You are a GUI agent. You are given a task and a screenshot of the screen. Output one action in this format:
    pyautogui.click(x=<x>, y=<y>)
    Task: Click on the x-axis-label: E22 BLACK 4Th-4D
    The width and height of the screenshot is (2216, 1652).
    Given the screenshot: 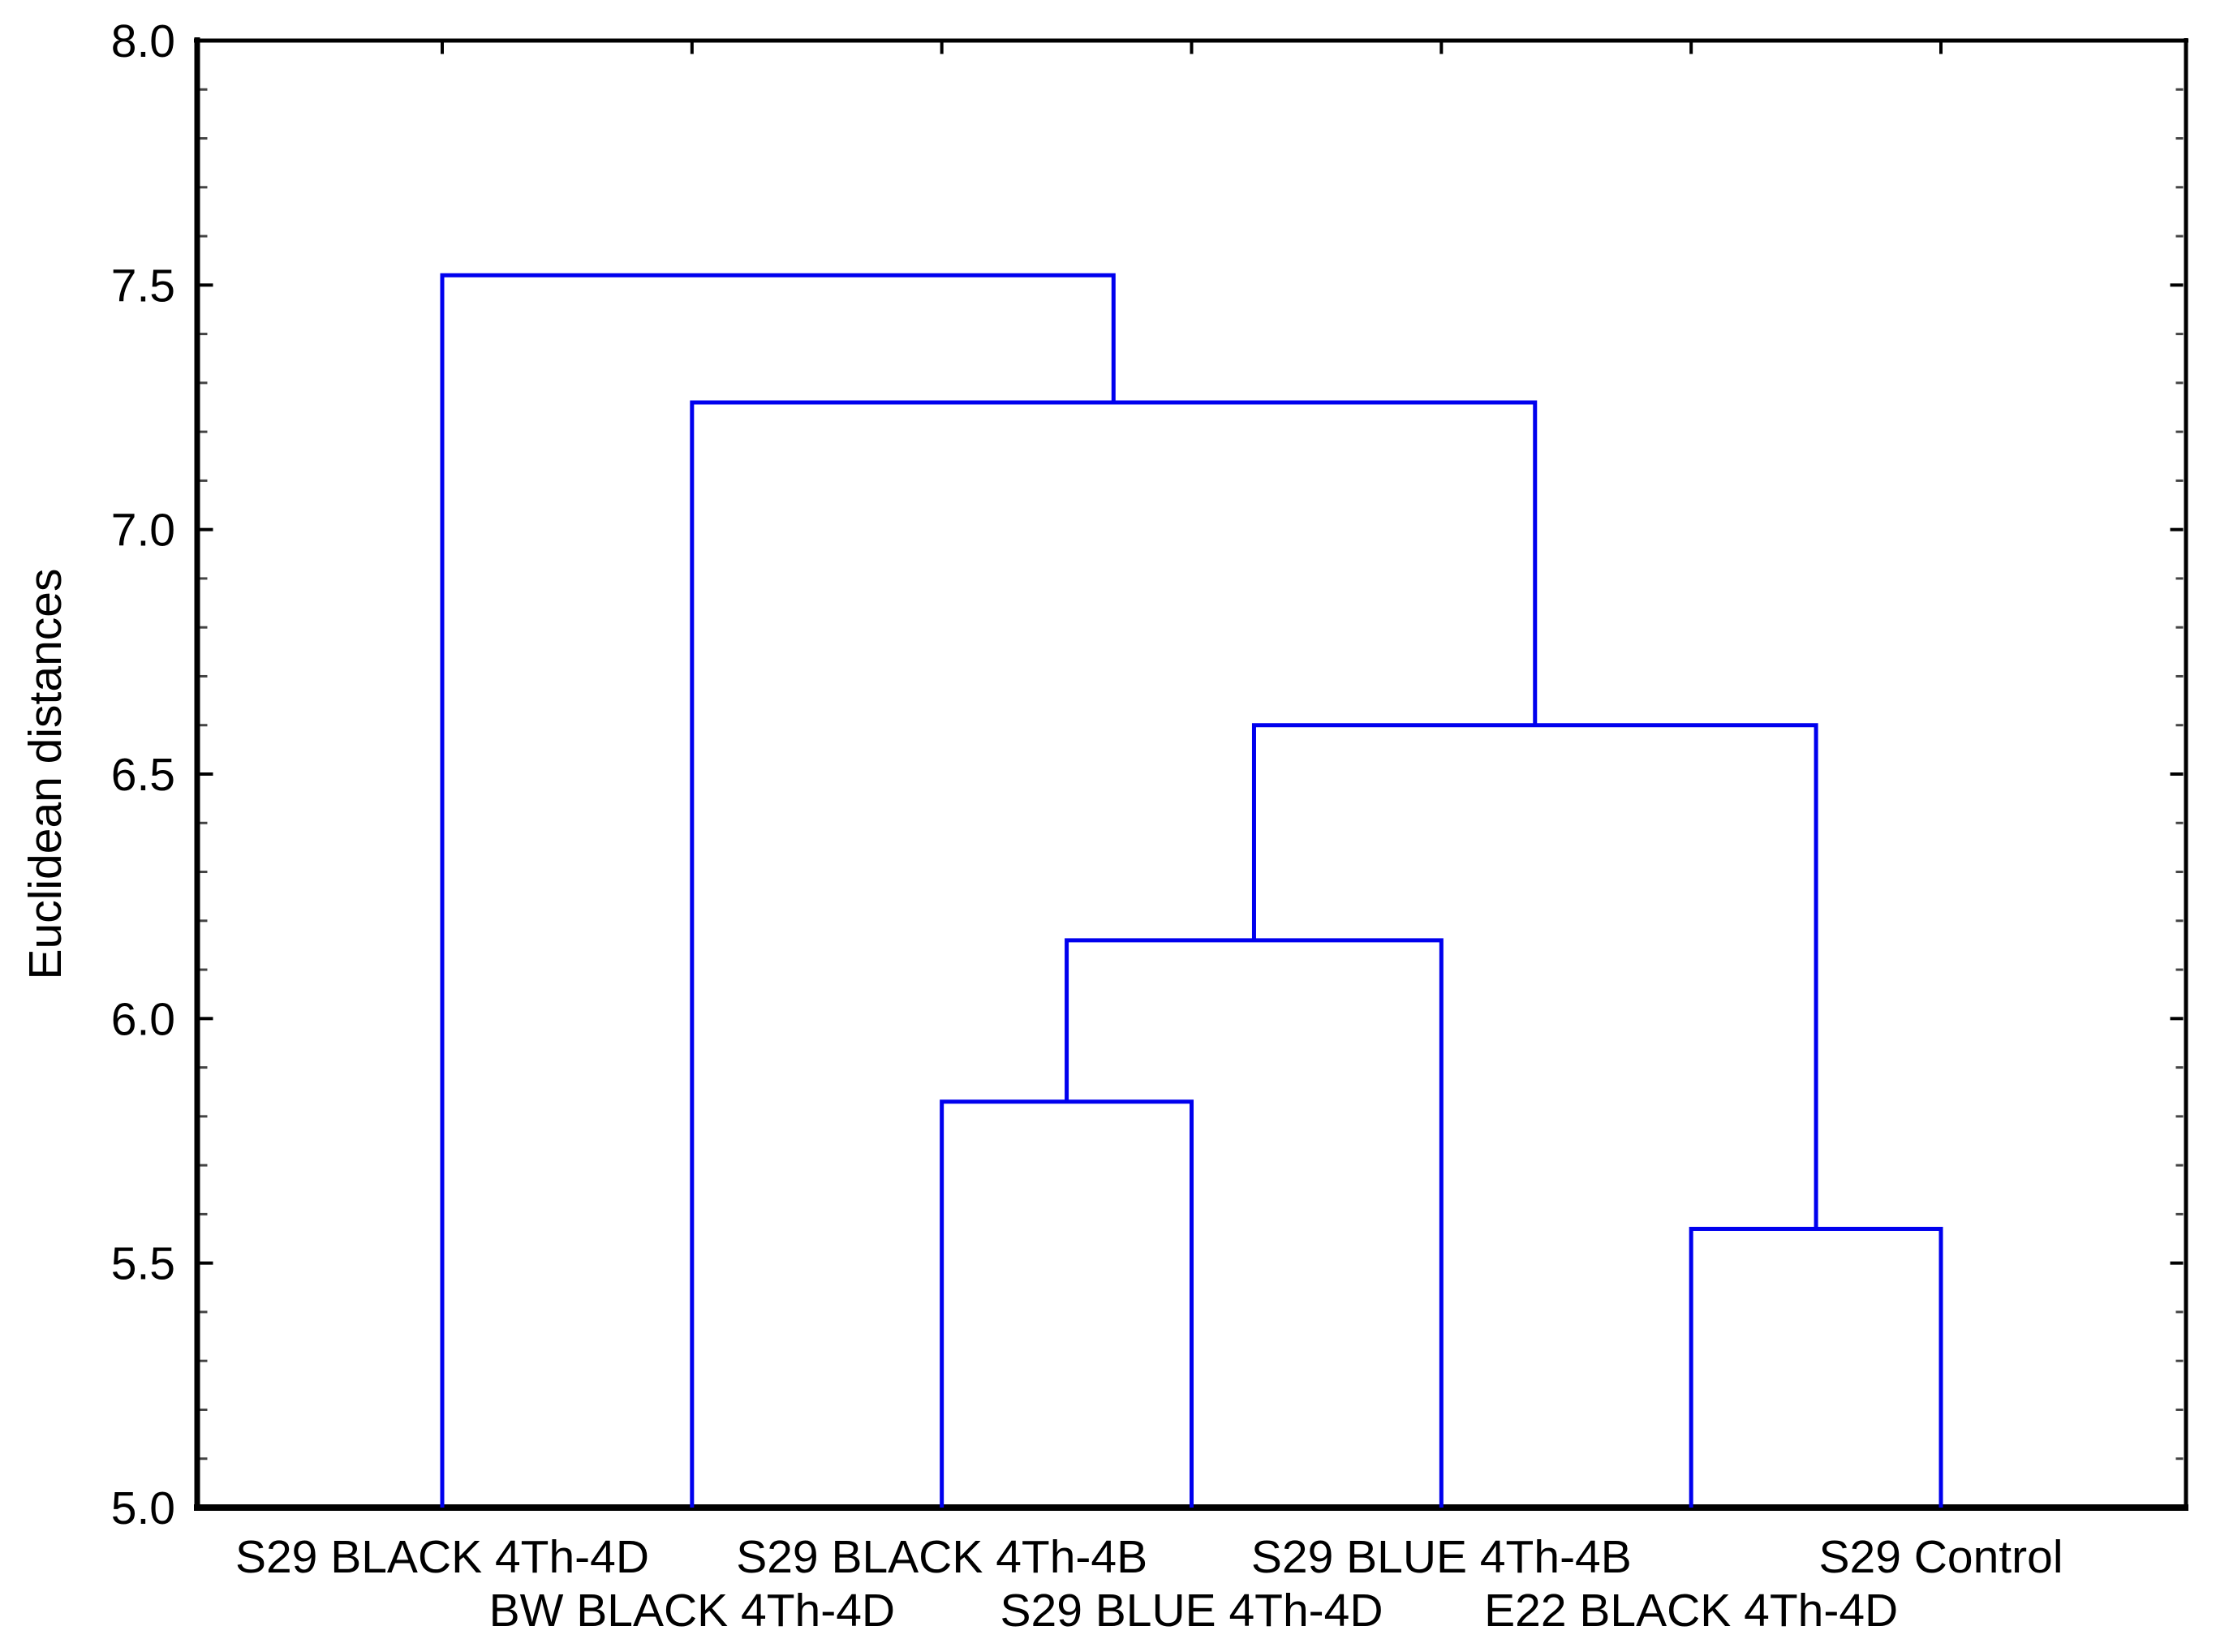 What is the action you would take?
    pyautogui.click(x=1691, y=1611)
    